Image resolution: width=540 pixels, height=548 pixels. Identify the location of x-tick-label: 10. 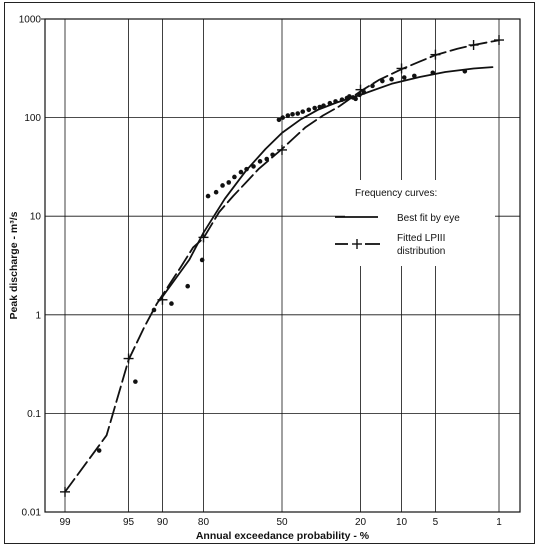
(402, 522).